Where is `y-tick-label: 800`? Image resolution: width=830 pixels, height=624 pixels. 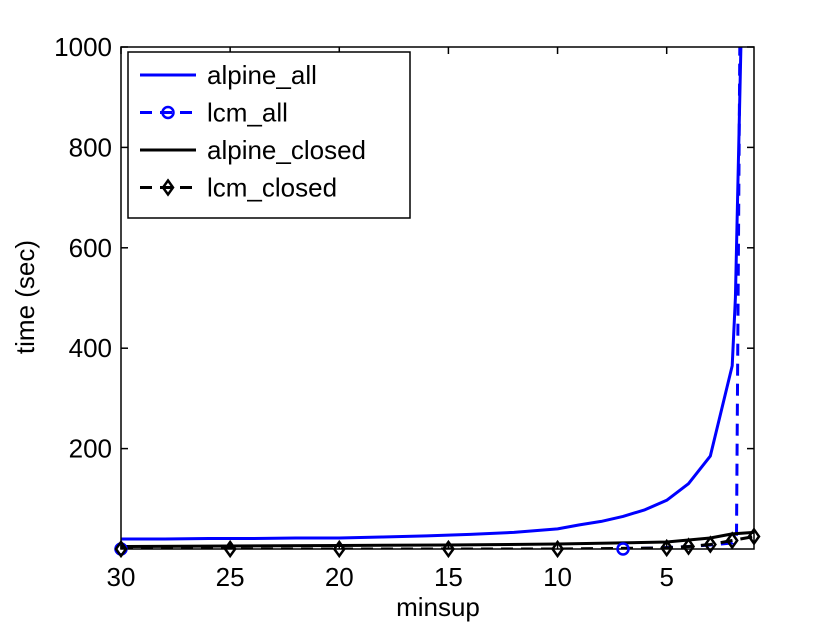 y-tick-label: 800 is located at coordinates (90, 147).